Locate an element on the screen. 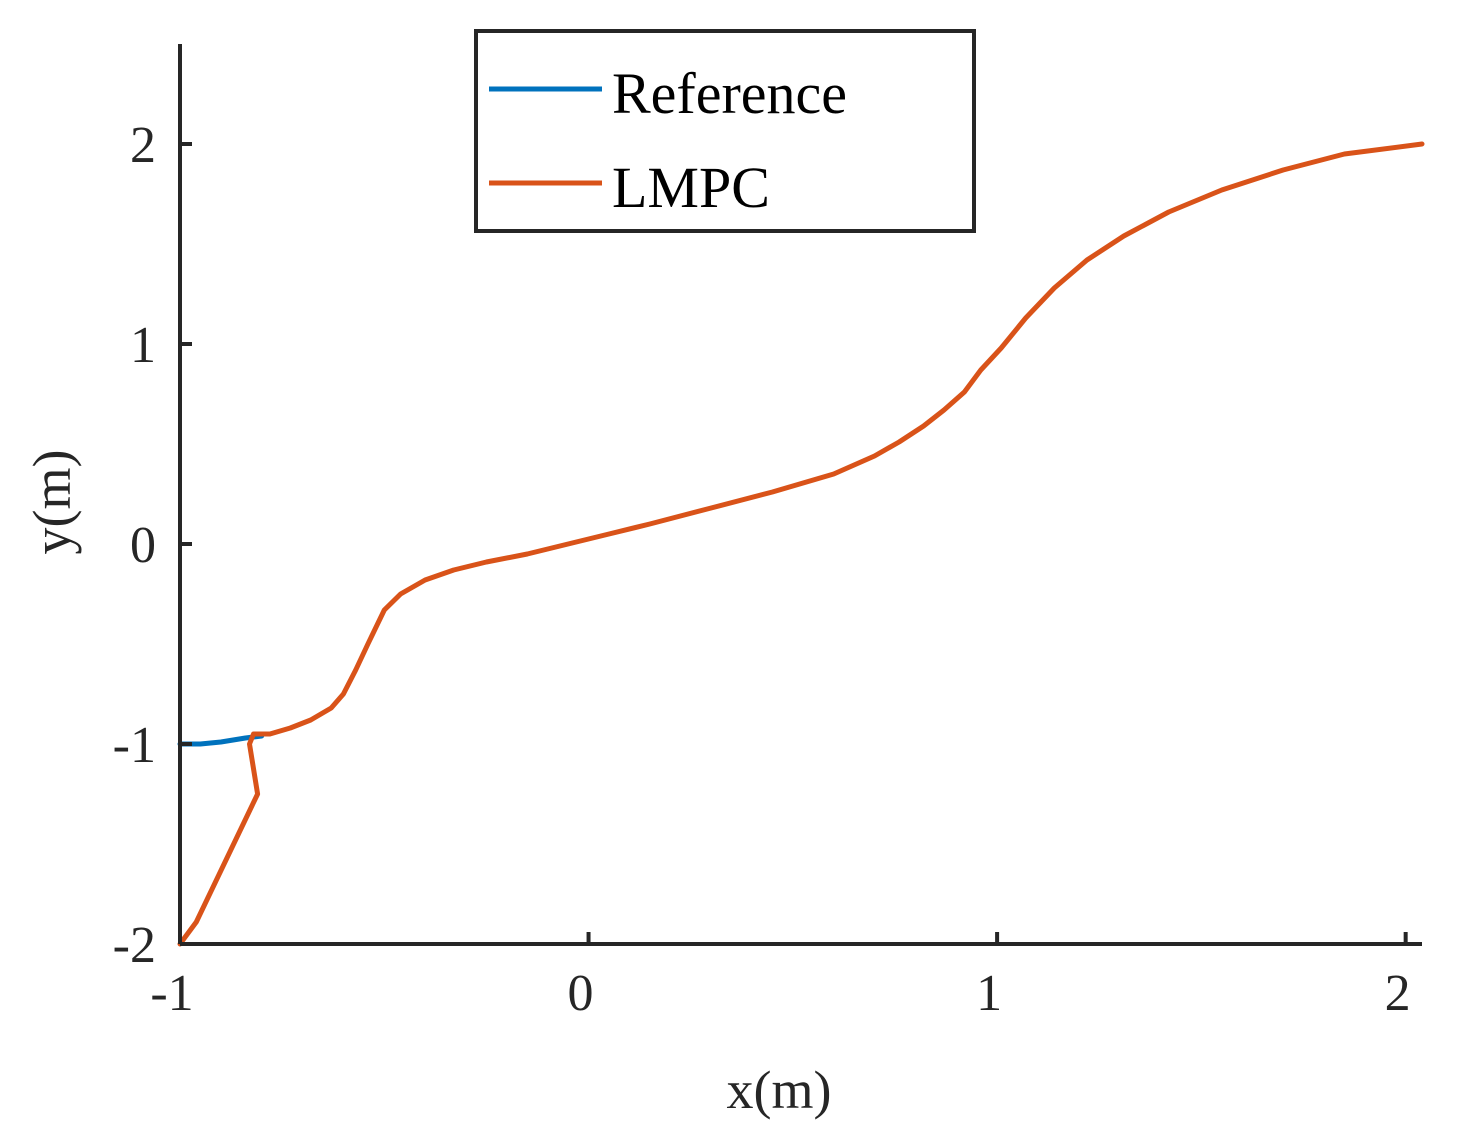 The image size is (1460, 1142). x-tick-label: 0 is located at coordinates (581, 993).